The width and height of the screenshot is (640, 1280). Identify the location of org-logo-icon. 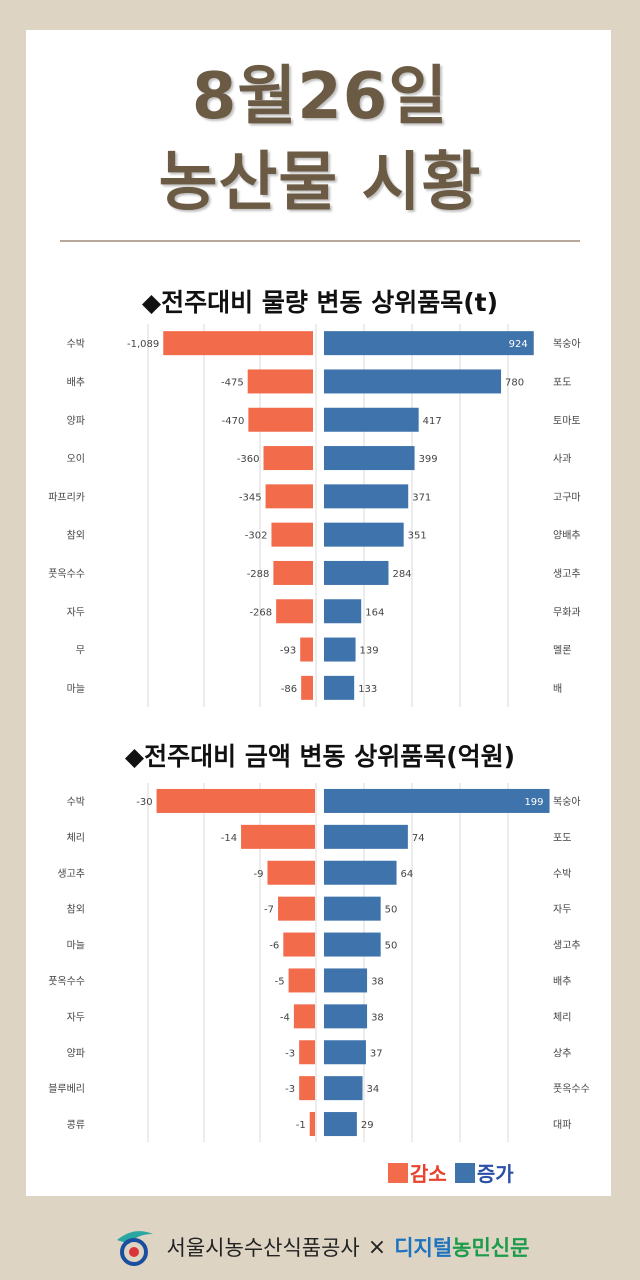
(134, 1248).